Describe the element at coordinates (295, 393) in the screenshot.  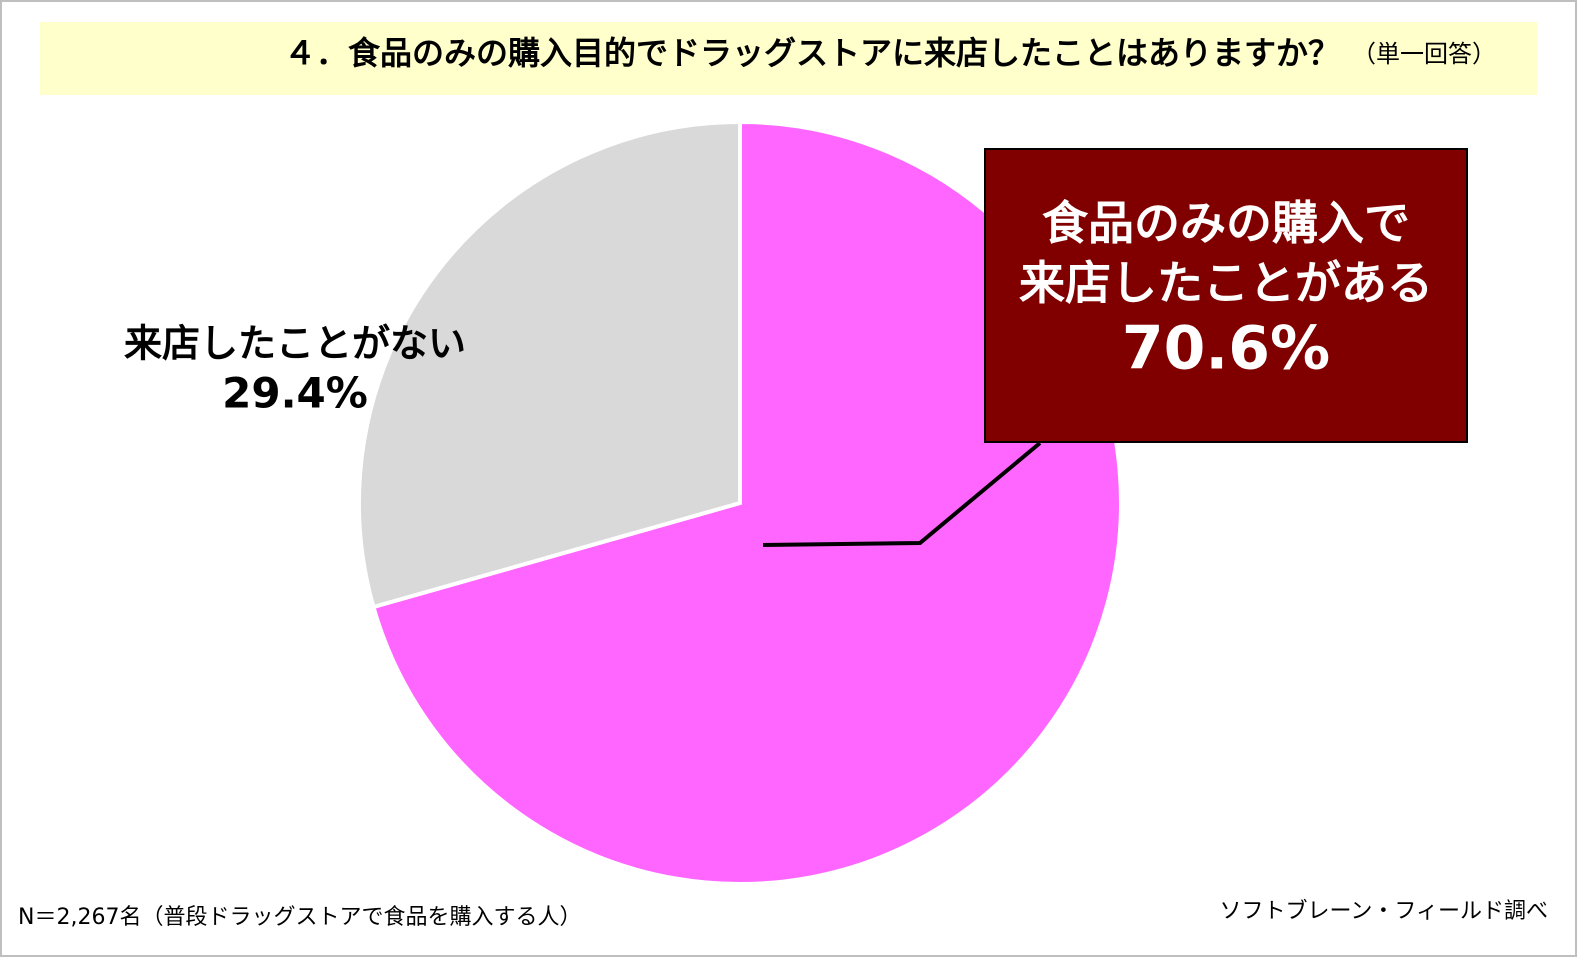
I see `value-label: 29.4%` at that location.